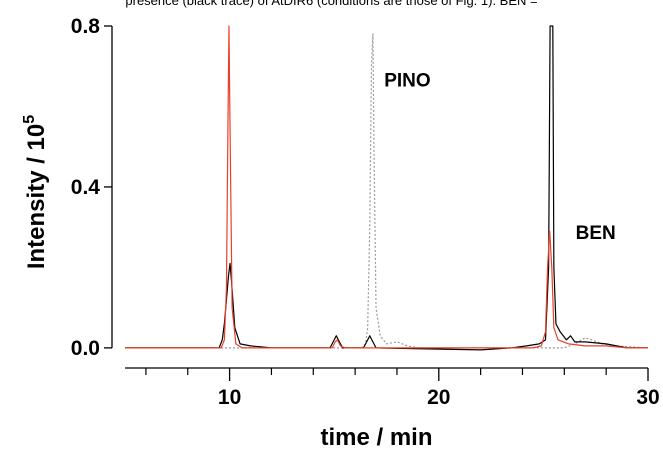 The image size is (663, 457). What do you see at coordinates (86, 26) in the screenshot?
I see `y-tick-label: 0.8` at bounding box center [86, 26].